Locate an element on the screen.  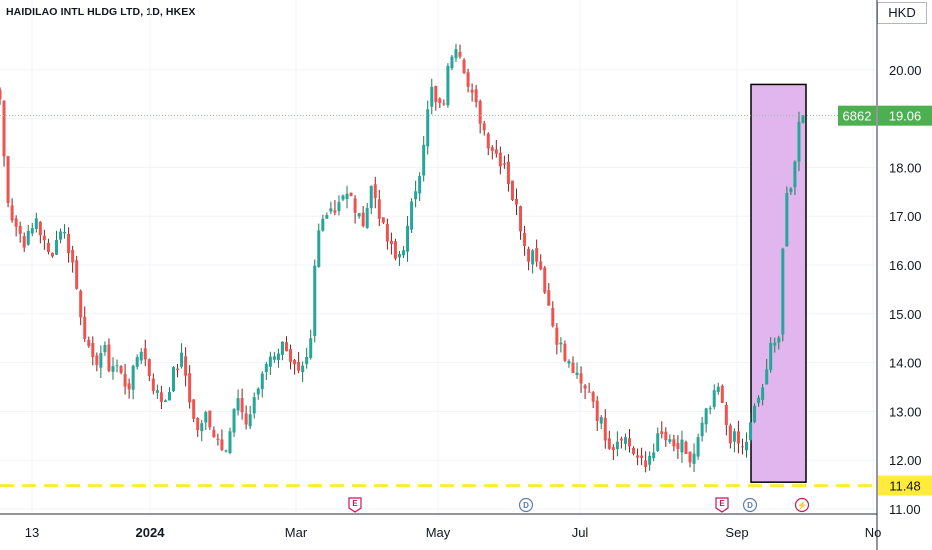
x-tick-label: No is located at coordinates (873, 532).